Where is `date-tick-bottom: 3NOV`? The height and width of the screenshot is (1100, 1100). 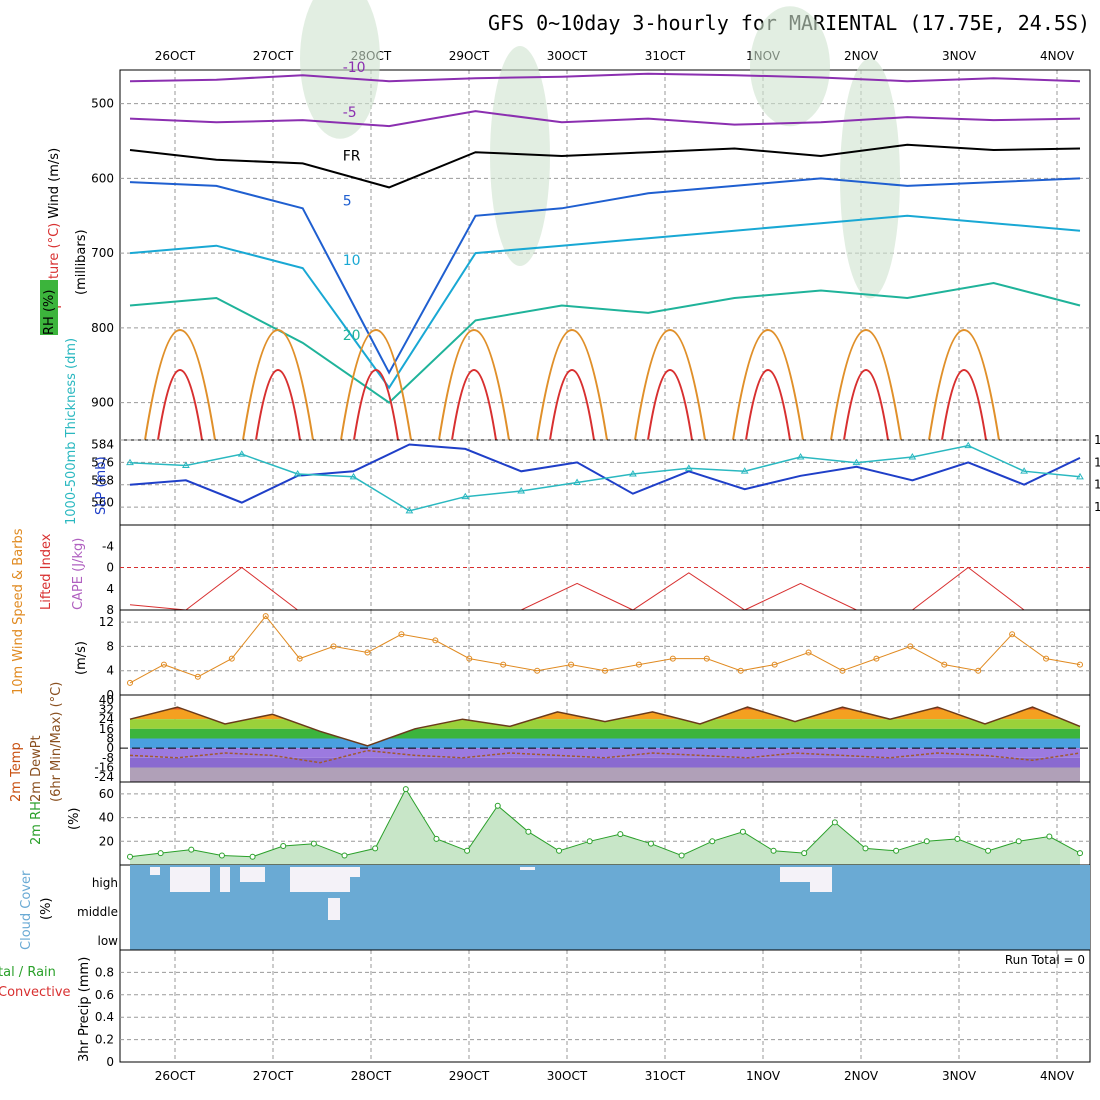
date-tick-bottom: 3NOV is located at coordinates (959, 1076).